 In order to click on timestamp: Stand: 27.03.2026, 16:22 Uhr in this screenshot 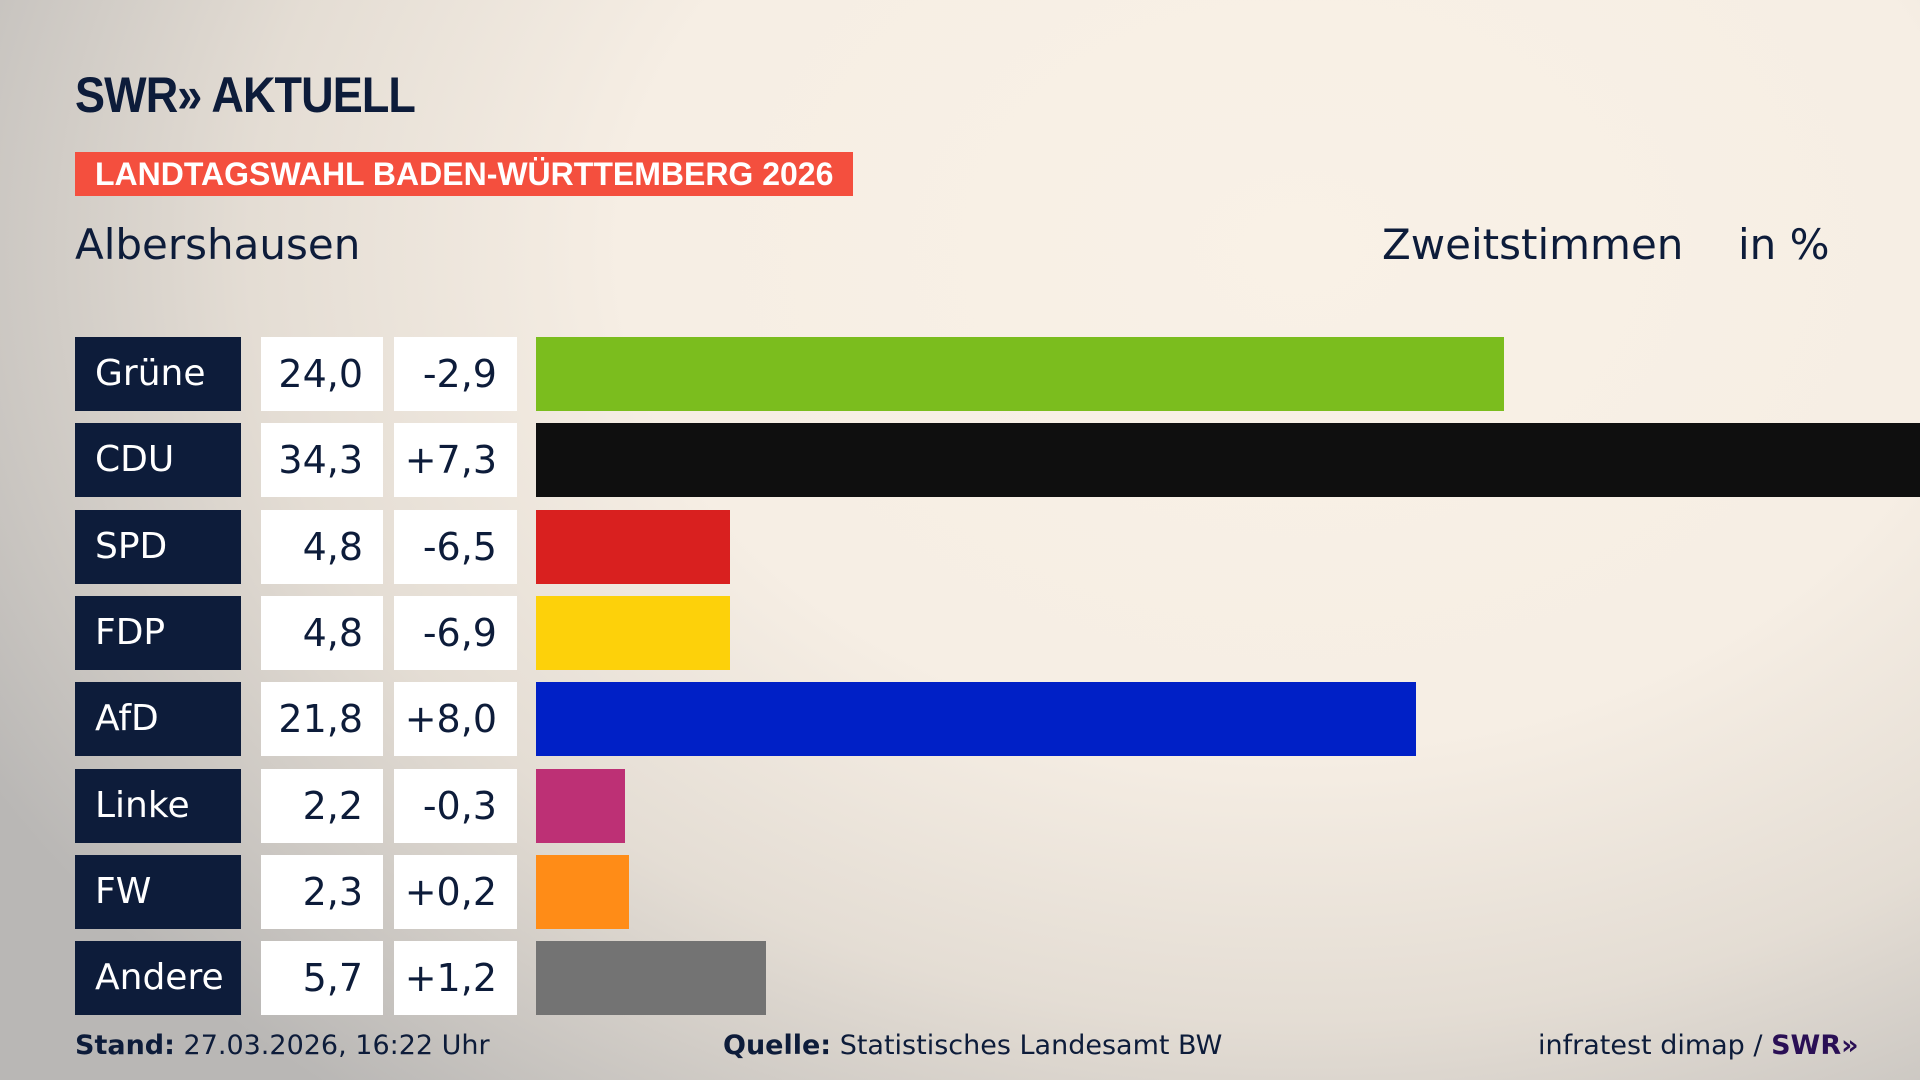, I will do `click(282, 1045)`.